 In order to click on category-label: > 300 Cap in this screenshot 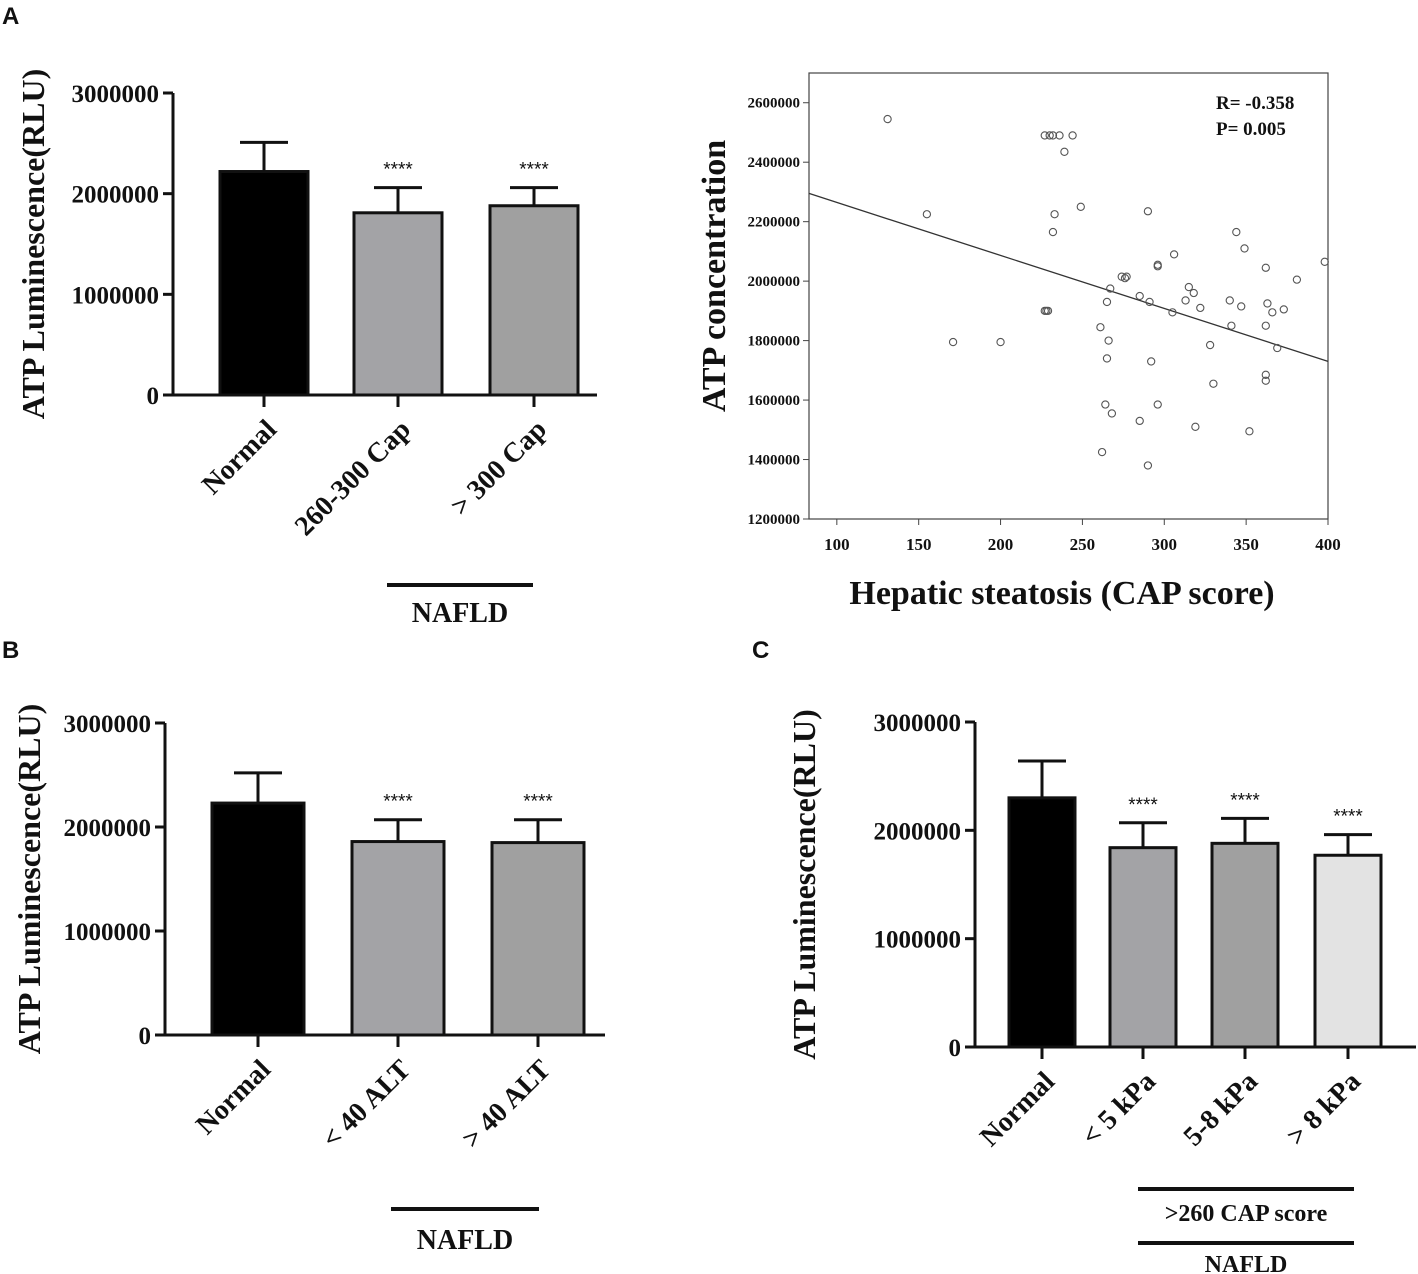, I will do `click(499, 468)`.